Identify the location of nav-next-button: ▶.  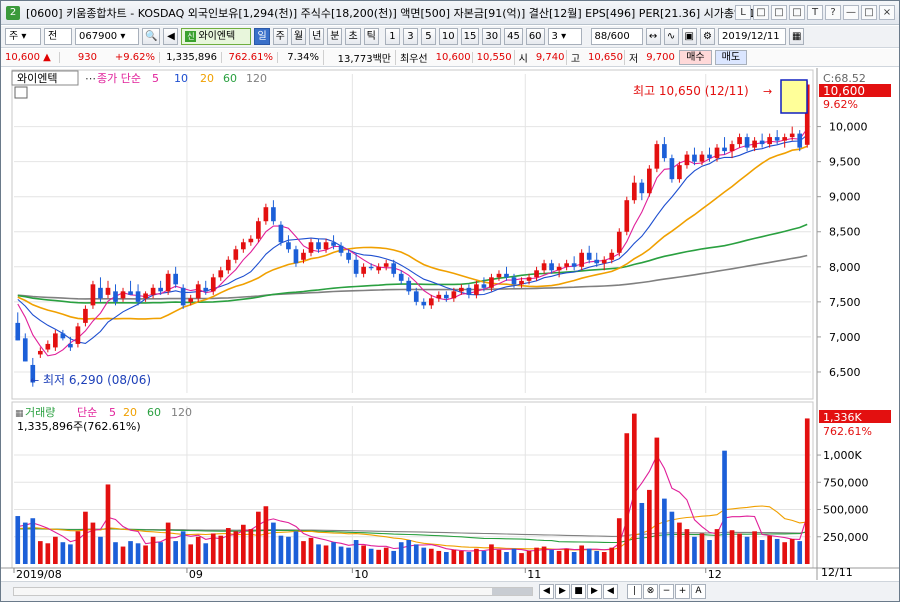
(562, 591).